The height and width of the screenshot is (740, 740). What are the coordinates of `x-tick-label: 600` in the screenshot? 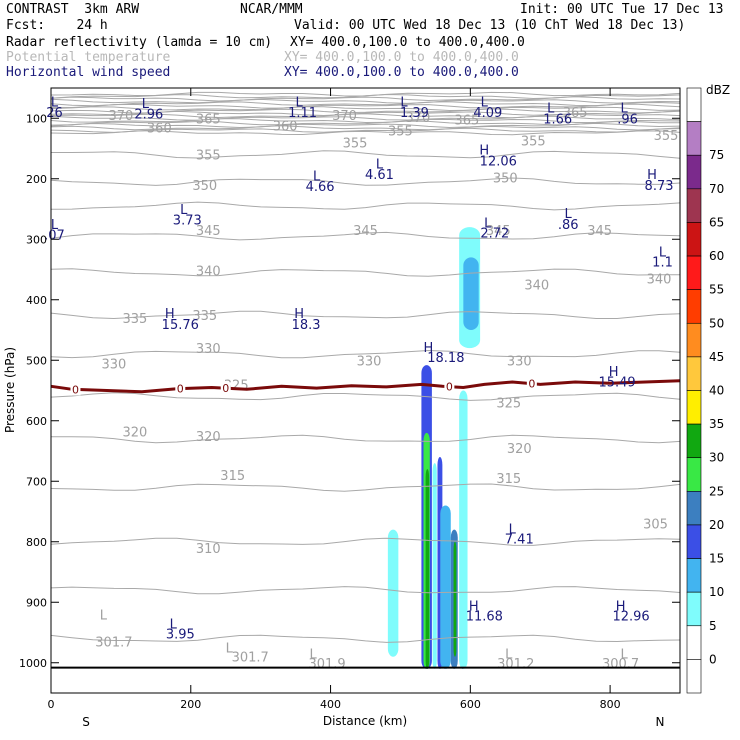 It's located at (470, 704).